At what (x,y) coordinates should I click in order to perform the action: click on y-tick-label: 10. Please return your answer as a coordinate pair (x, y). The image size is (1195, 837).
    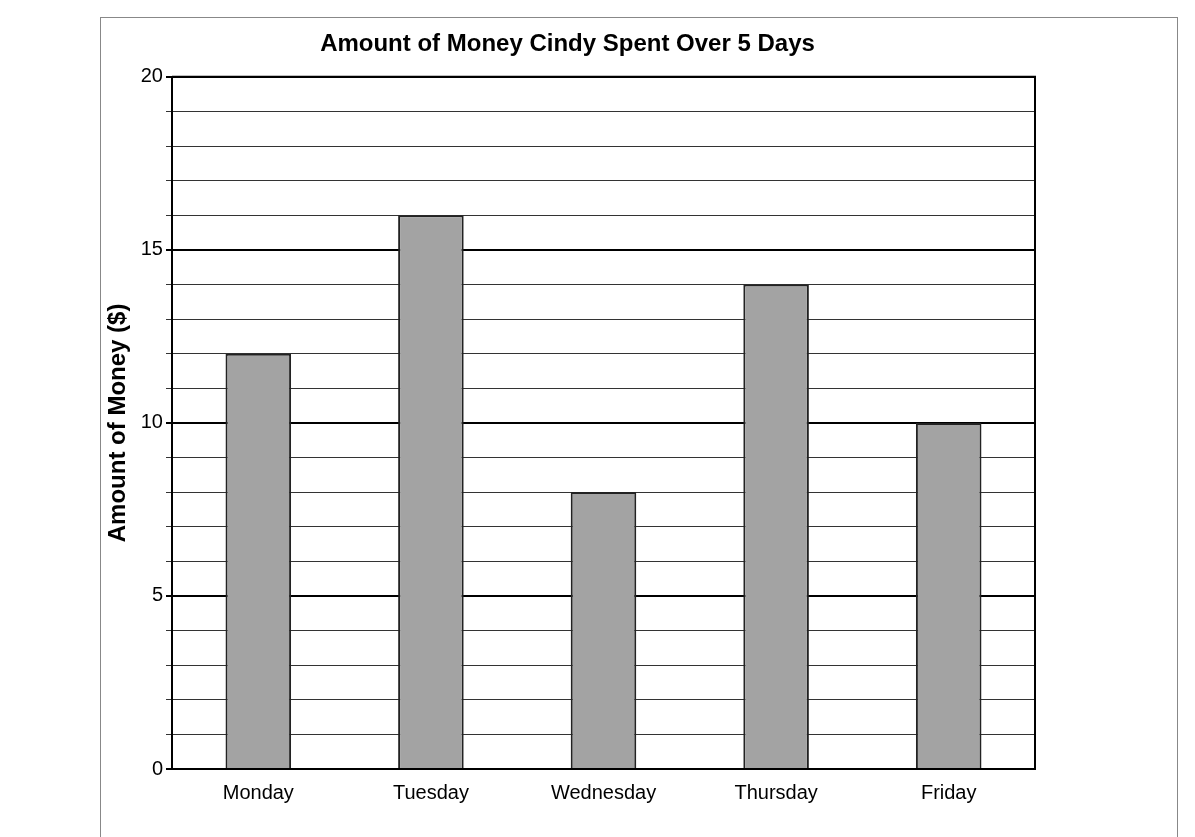
    Looking at the image, I should click on (151, 421).